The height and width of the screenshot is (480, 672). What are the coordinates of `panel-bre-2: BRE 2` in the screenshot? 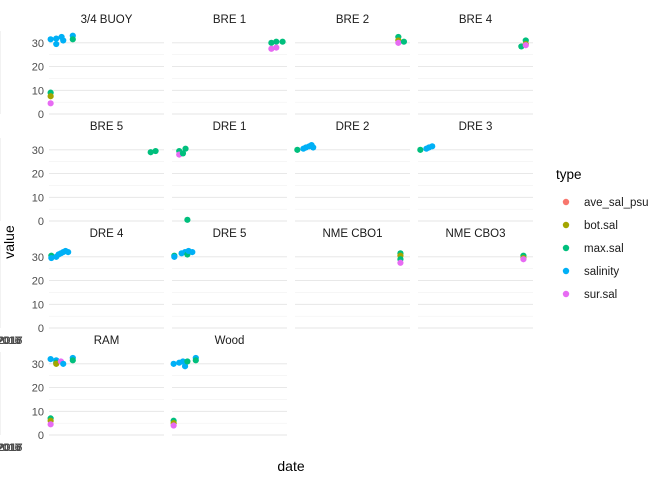 It's located at (205, 64).